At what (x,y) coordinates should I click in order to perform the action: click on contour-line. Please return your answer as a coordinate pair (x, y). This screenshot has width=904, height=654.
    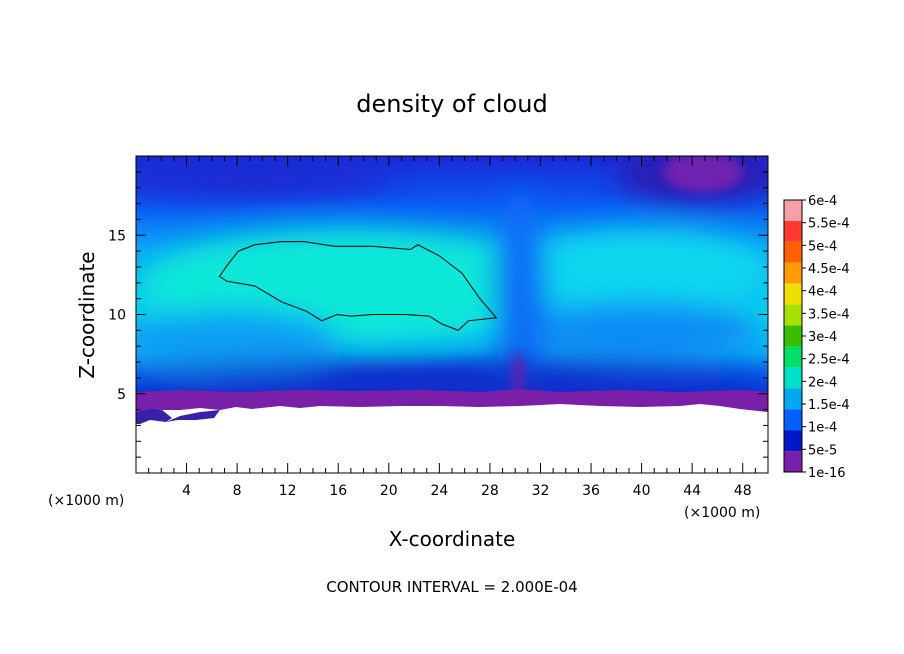
    Looking at the image, I should click on (358, 286).